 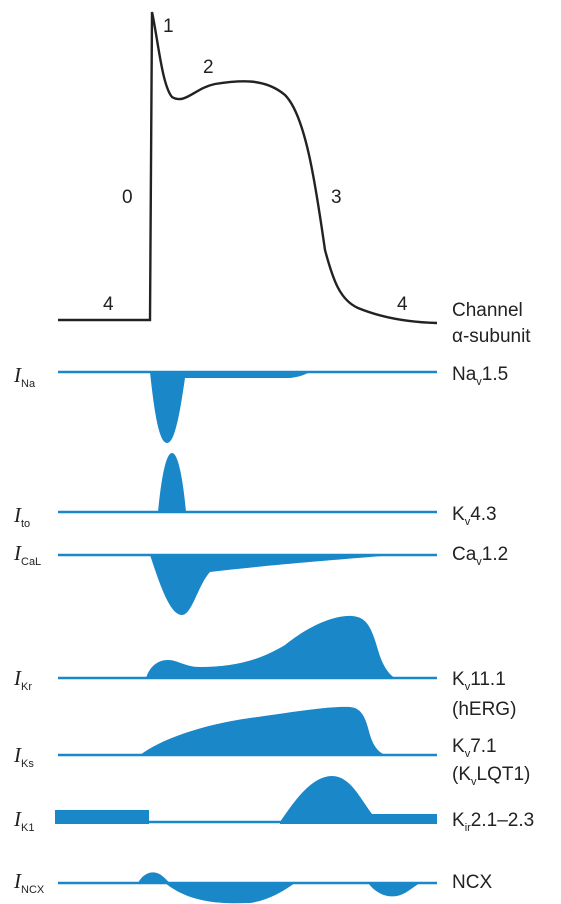 What do you see at coordinates (464, 374) in the screenshot?
I see `channel-text: Na` at bounding box center [464, 374].